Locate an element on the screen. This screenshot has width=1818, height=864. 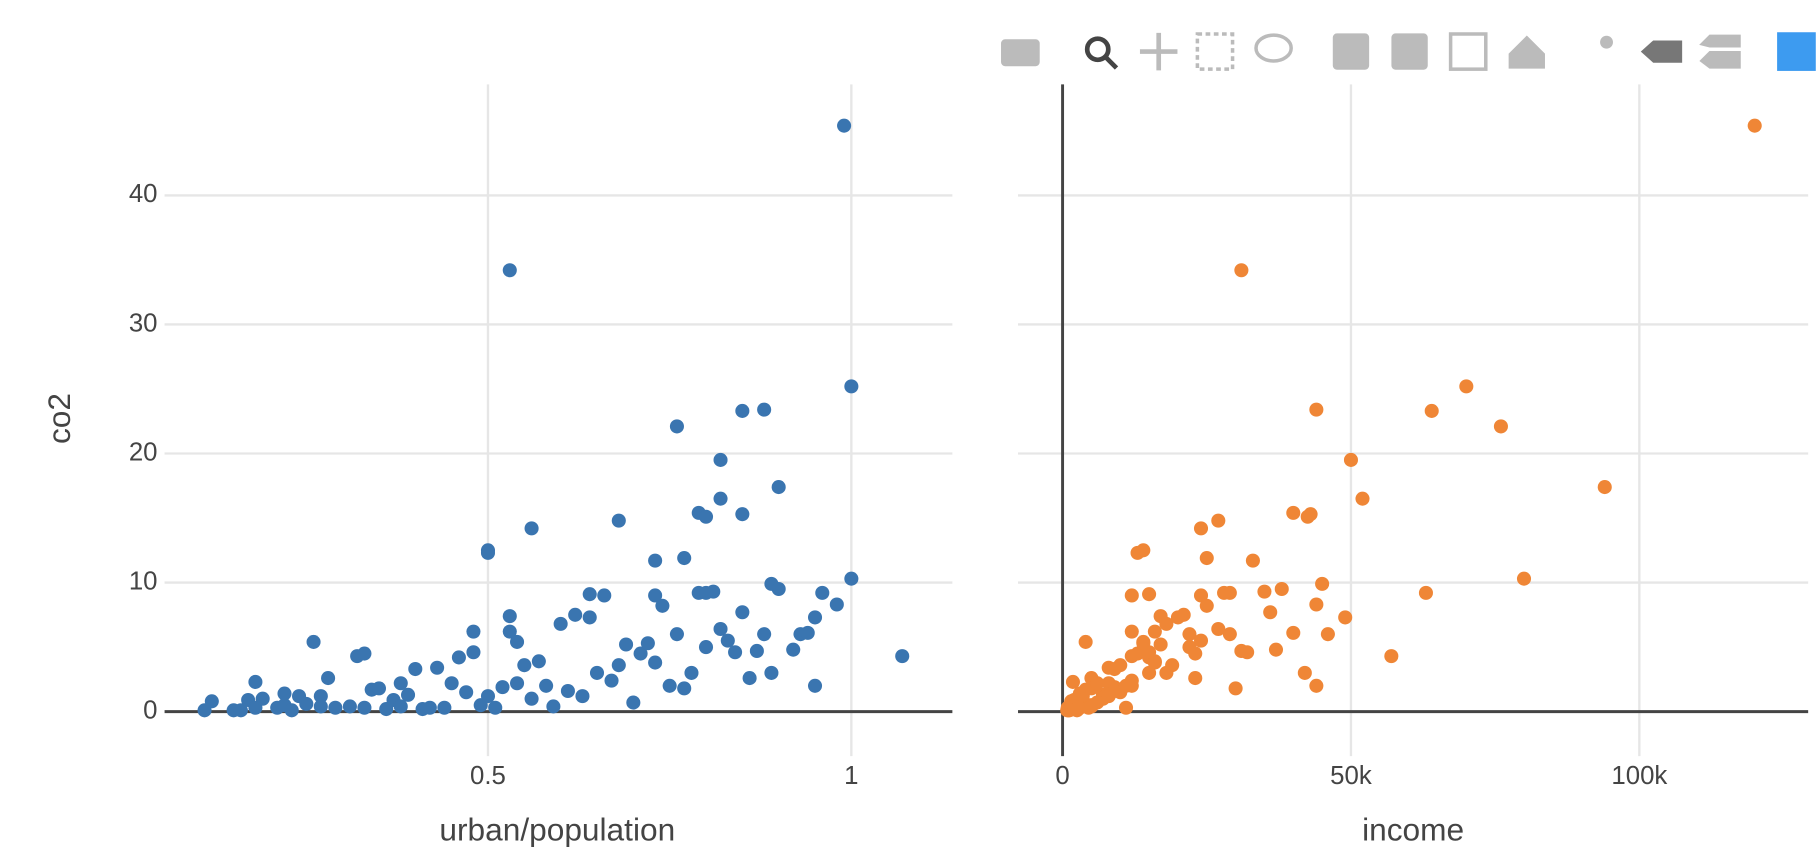
lasso-icon is located at coordinates (1273, 48).